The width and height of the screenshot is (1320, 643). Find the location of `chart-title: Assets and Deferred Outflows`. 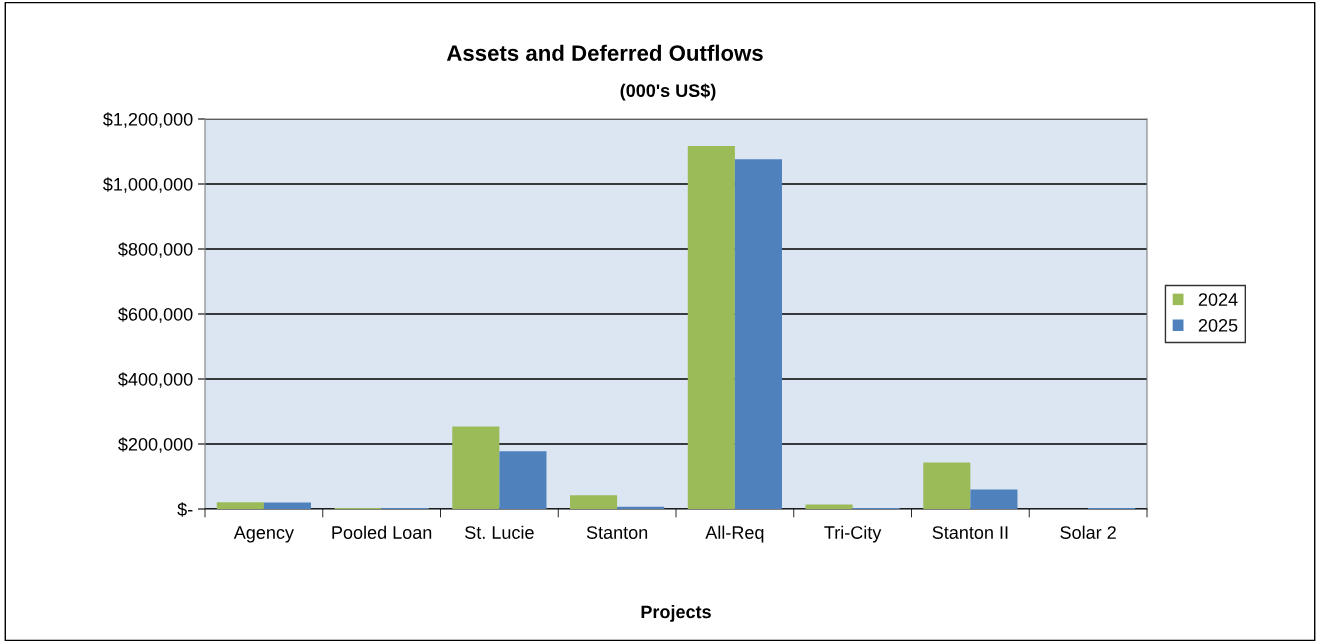

chart-title: Assets and Deferred Outflows is located at coordinates (604, 52).